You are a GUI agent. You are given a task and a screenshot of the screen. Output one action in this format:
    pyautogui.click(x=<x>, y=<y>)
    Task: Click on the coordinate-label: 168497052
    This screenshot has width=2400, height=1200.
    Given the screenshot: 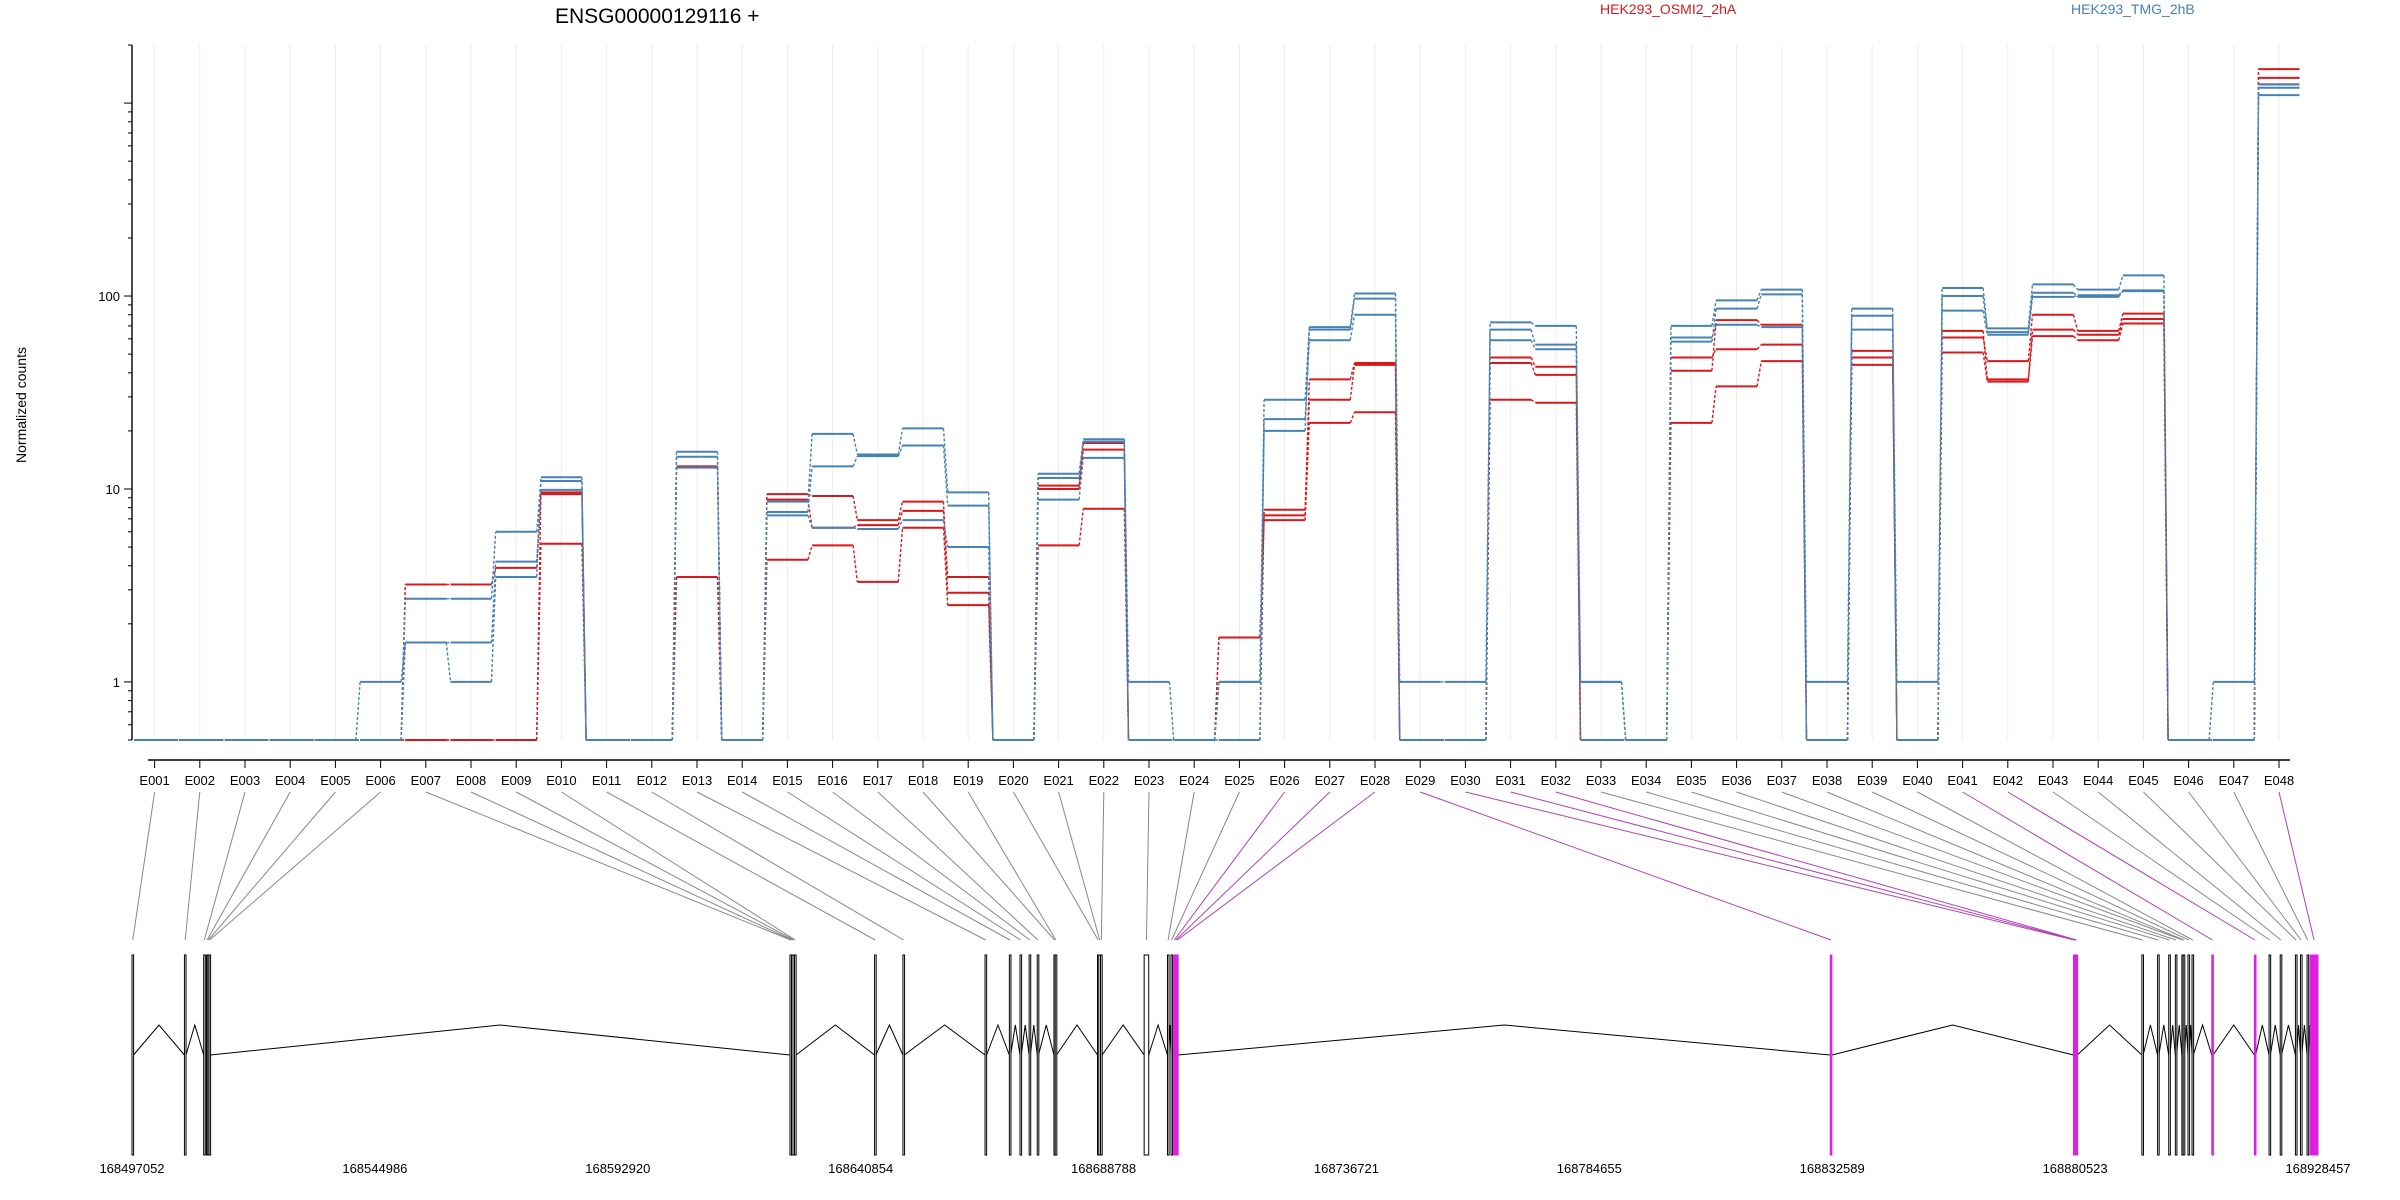 What is the action you would take?
    pyautogui.click(x=131, y=1168)
    